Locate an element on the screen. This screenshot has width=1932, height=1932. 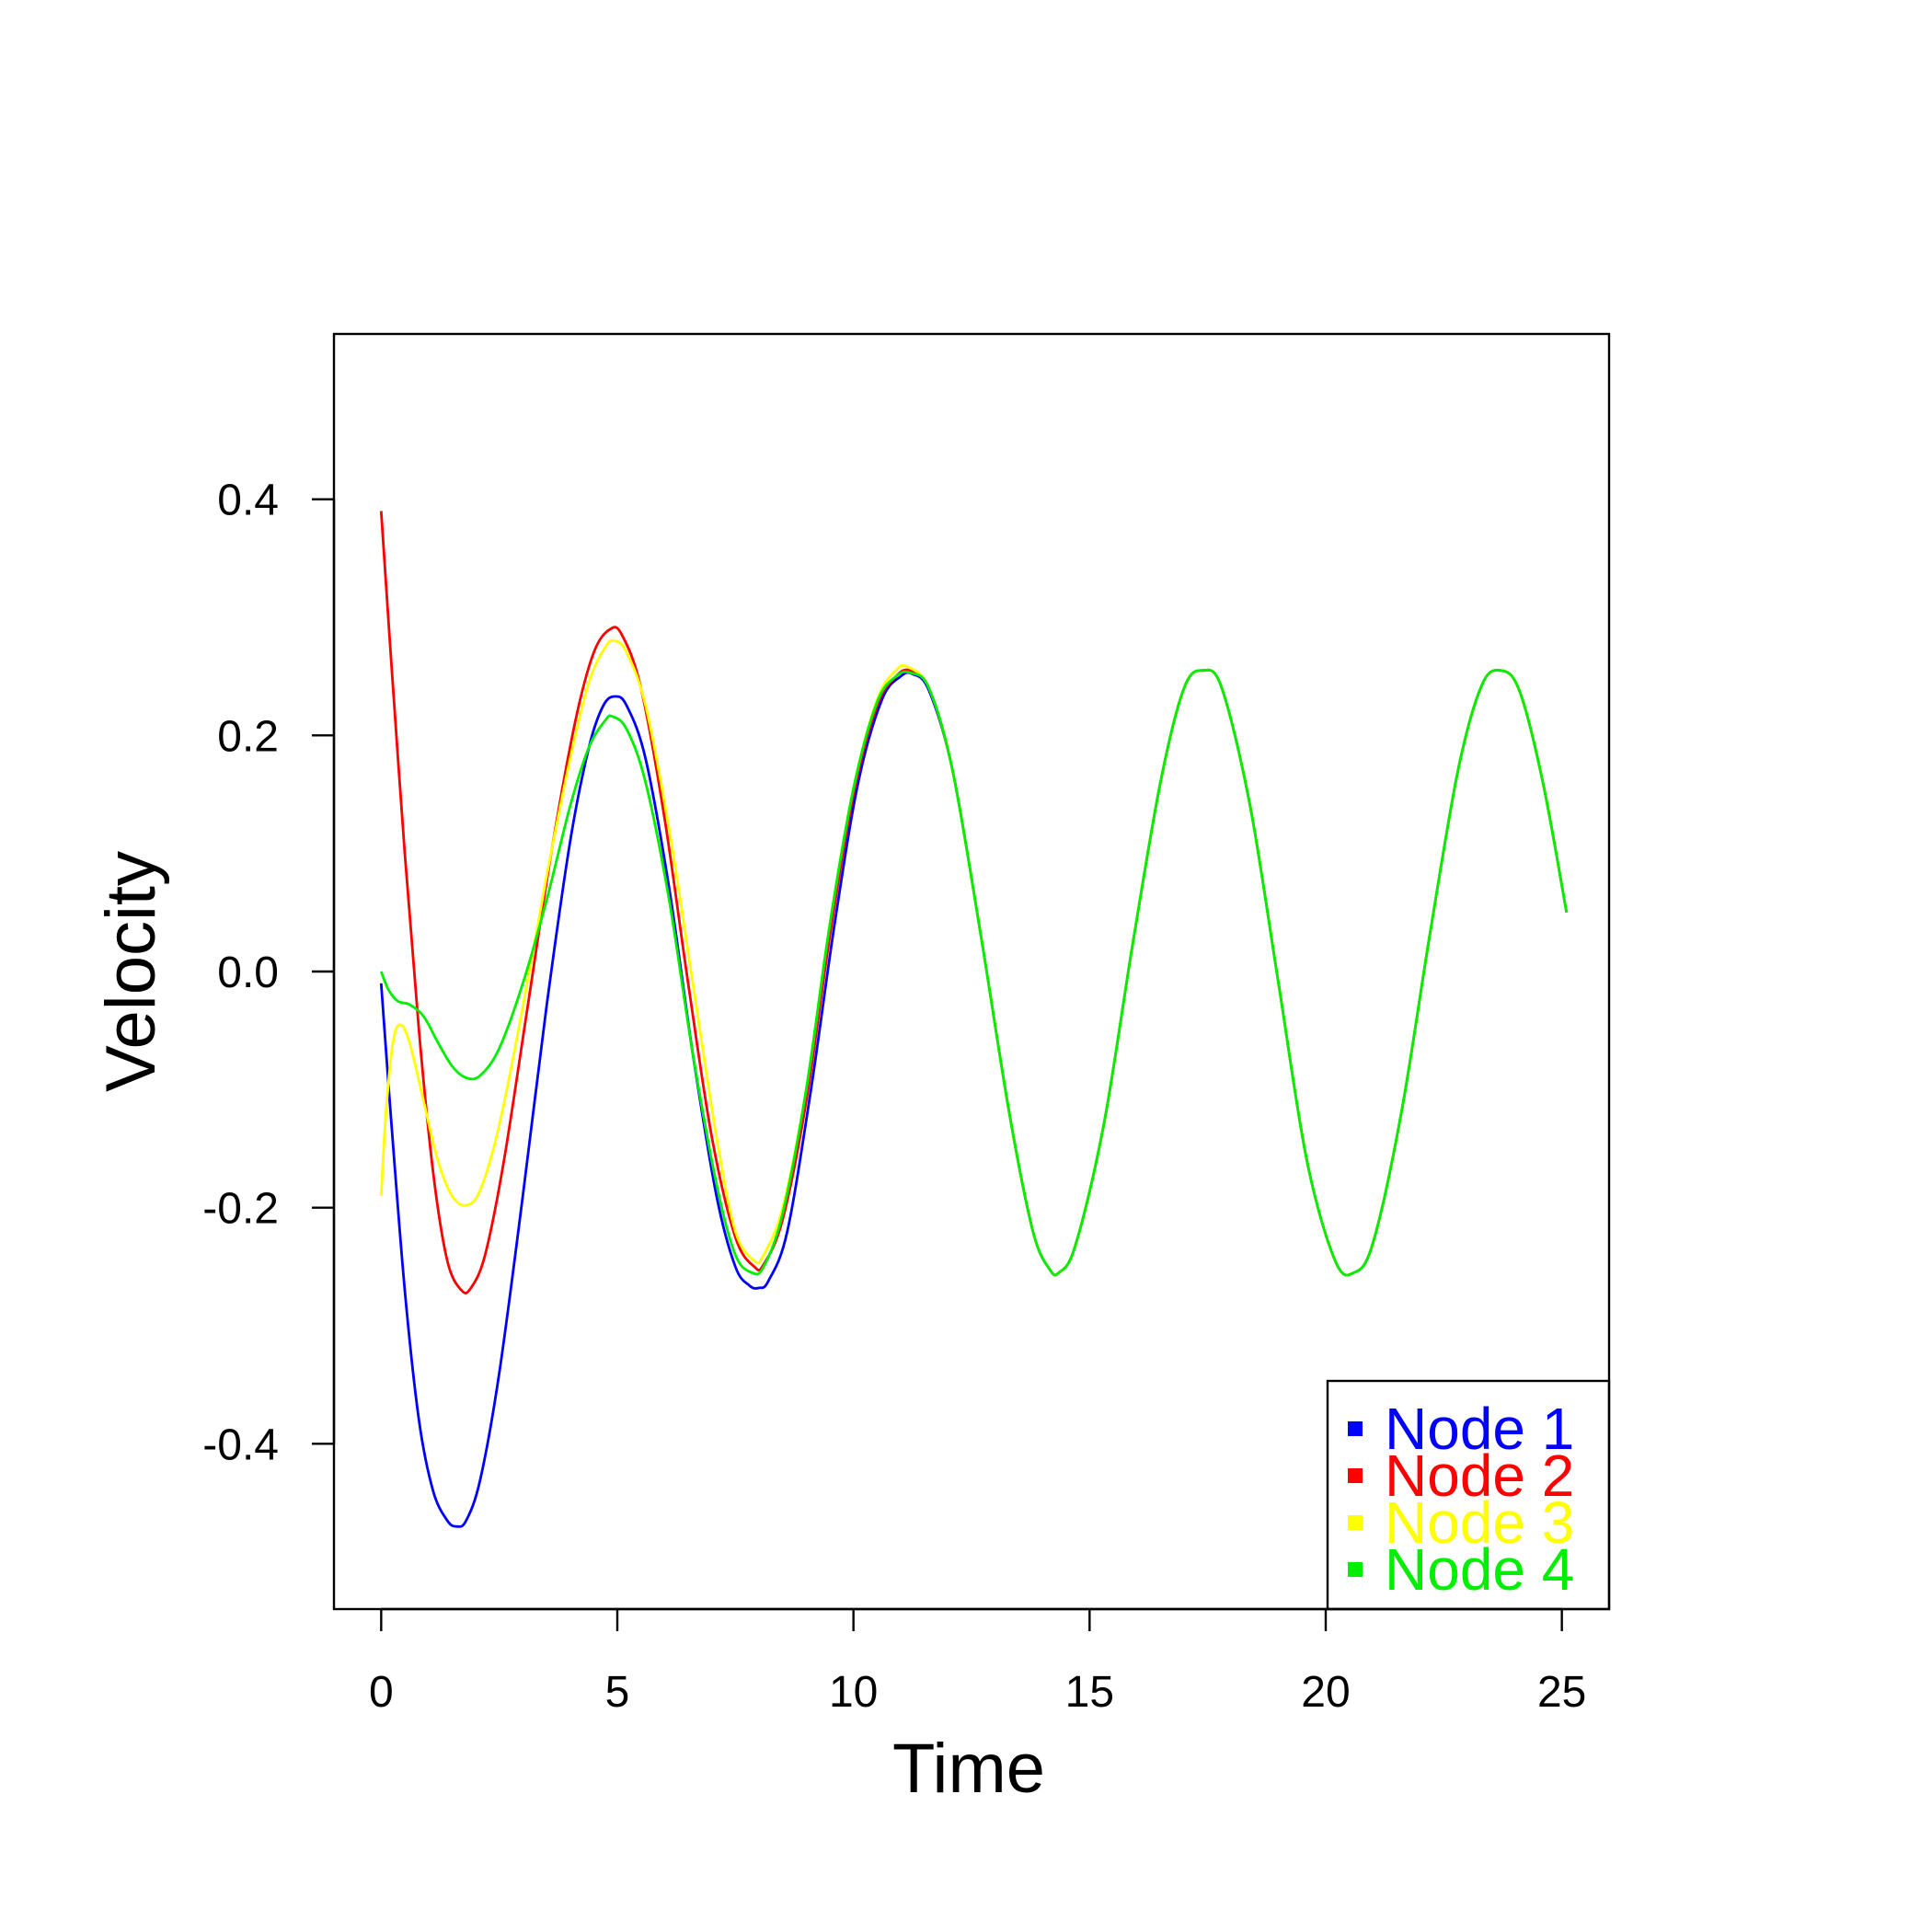
x-tick-label: 20 is located at coordinates (1325, 1692).